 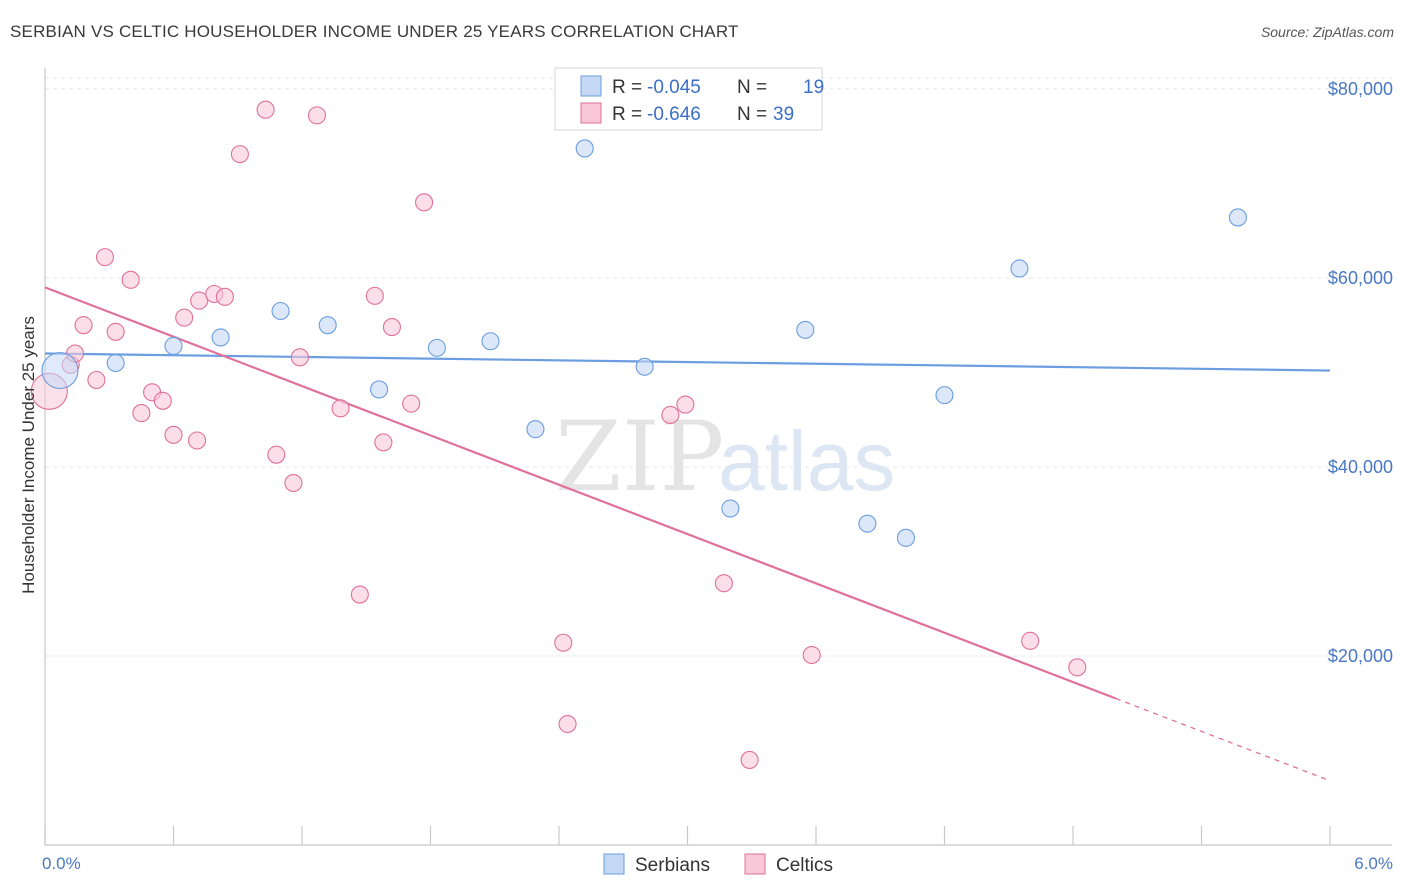 I want to click on series-legend: Serbians Celtics, so click(x=718, y=864).